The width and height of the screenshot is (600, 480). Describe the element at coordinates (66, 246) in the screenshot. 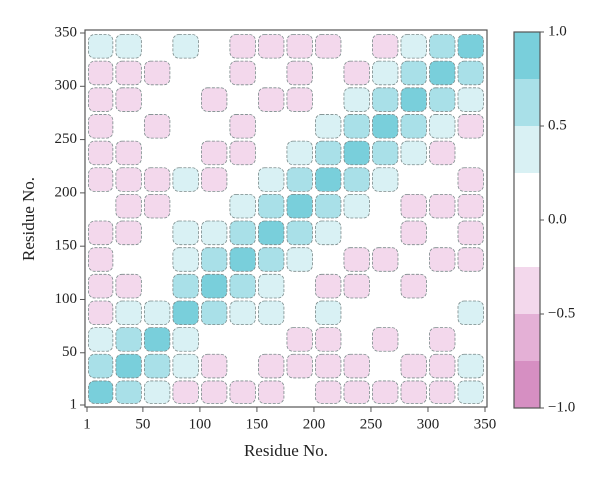

I see `y-tick-label: 150` at that location.